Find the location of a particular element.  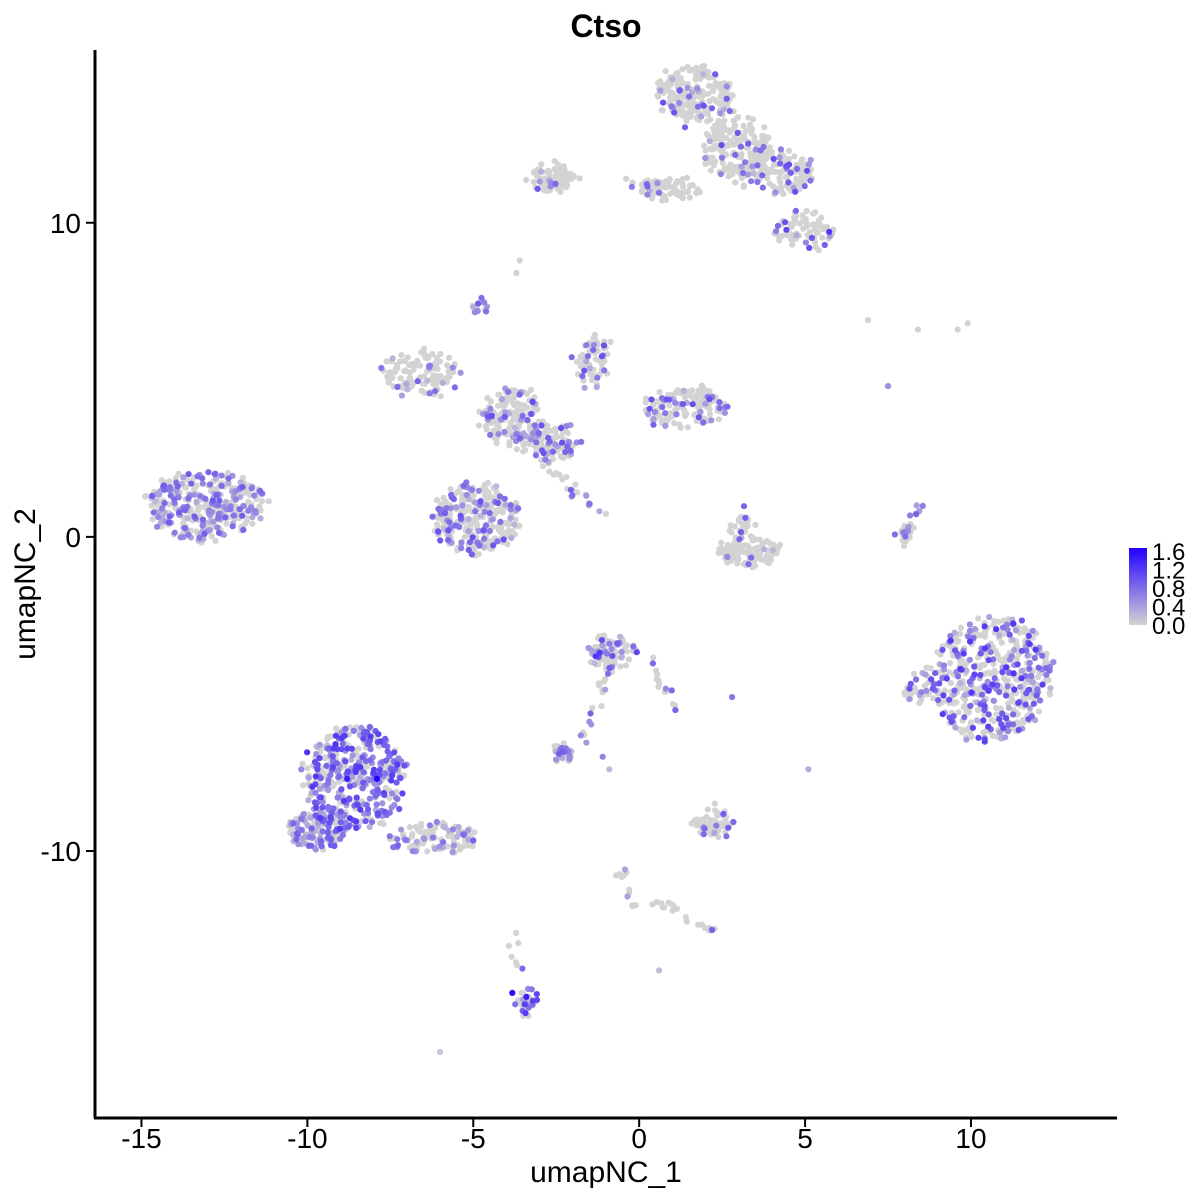

colorbar-legend: 1.61.20.80.40.0 is located at coordinates (1157, 589).